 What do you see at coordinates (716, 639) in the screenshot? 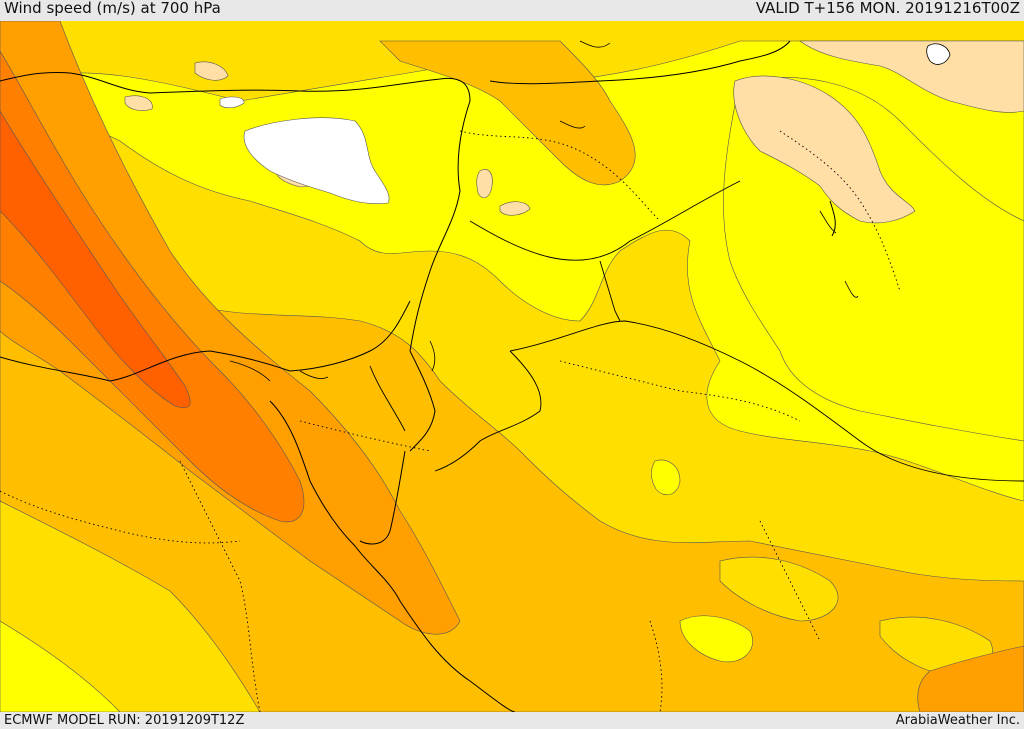
I see `field-yellow-south` at bounding box center [716, 639].